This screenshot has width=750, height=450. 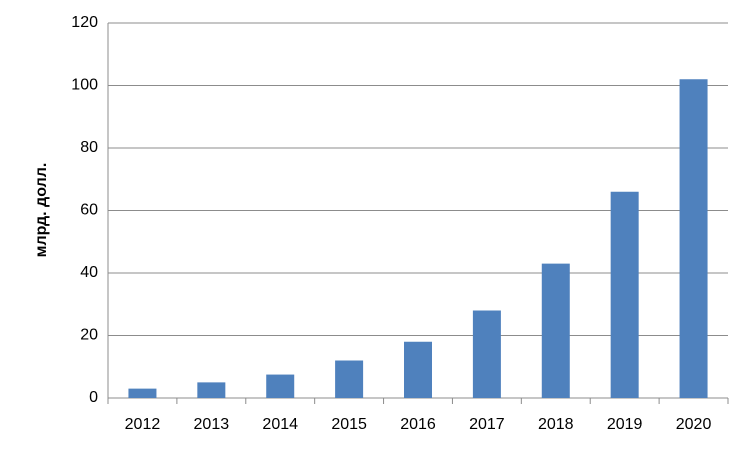 I want to click on x-tick-label: 2020, so click(x=694, y=424).